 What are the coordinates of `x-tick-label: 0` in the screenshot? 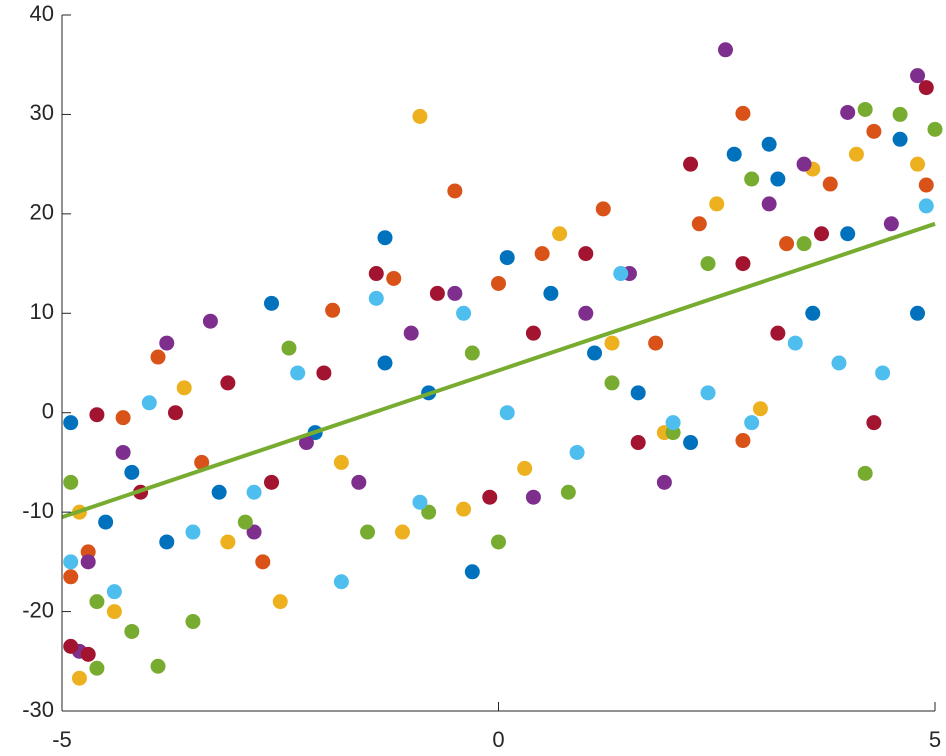 It's located at (498, 739).